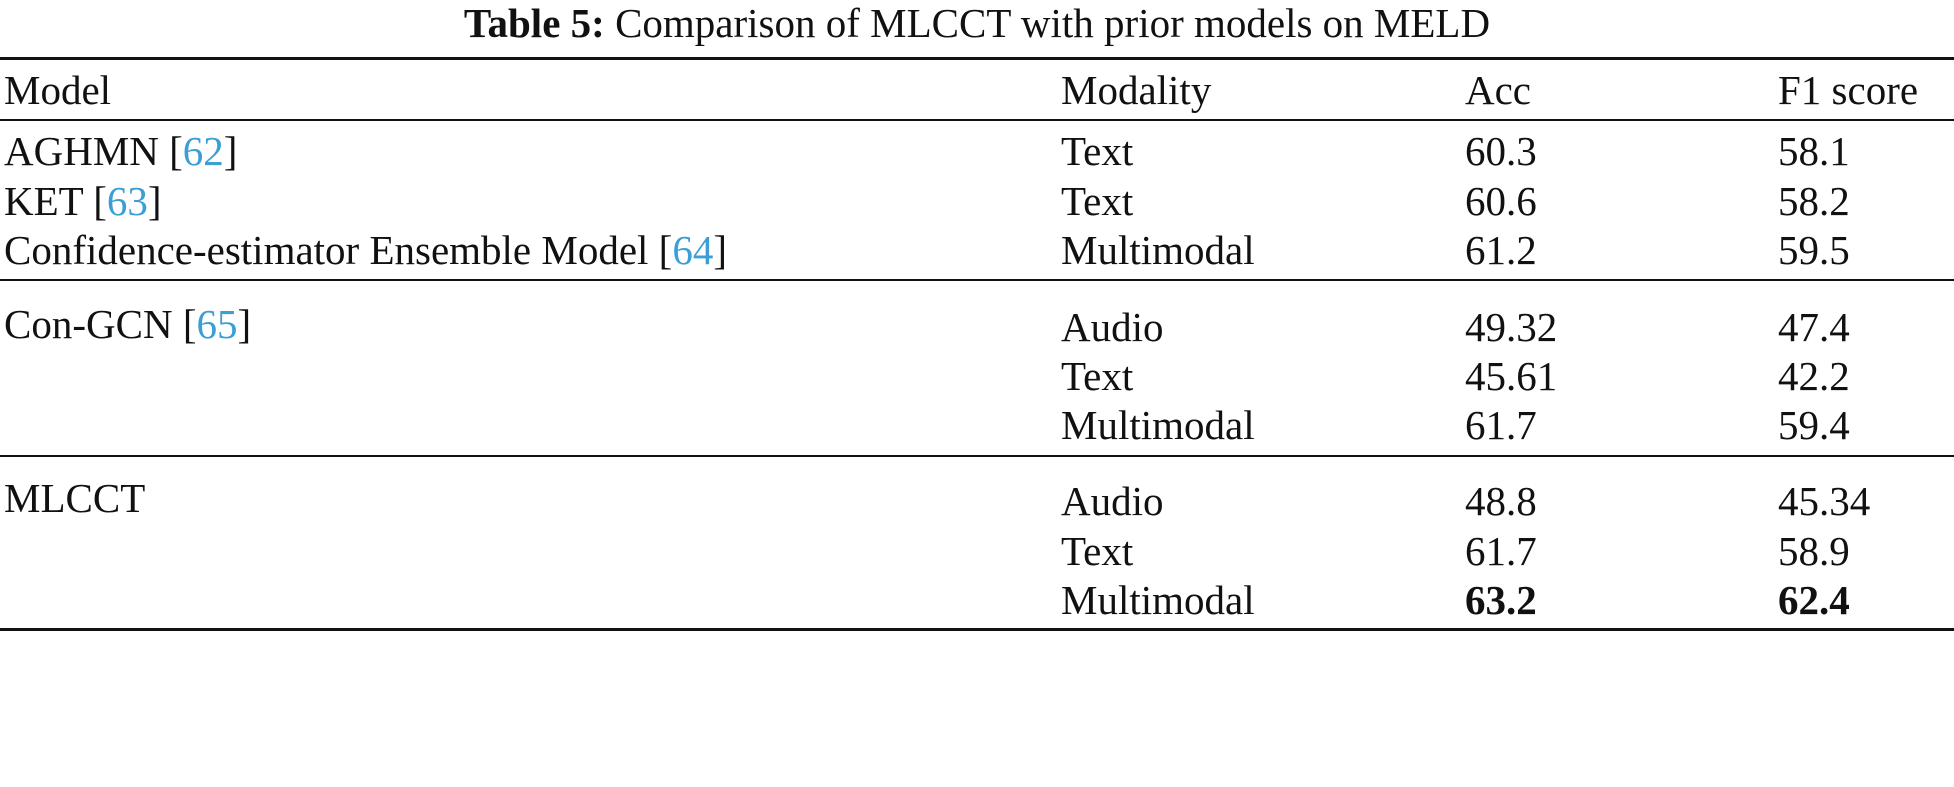 This screenshot has width=1954, height=787. What do you see at coordinates (1112, 501) in the screenshot?
I see `row-mlcct-audio-modality: Audio` at bounding box center [1112, 501].